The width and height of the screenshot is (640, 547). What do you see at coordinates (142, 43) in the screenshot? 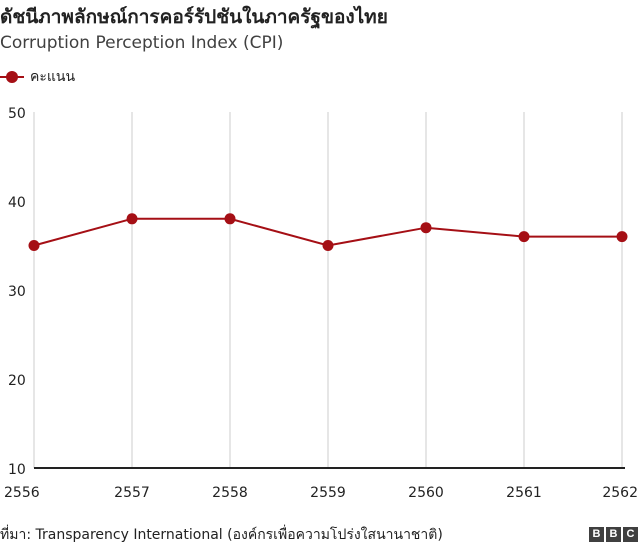
I see `chart-subtitle: Corruption Perception Index (CPI)` at bounding box center [142, 43].